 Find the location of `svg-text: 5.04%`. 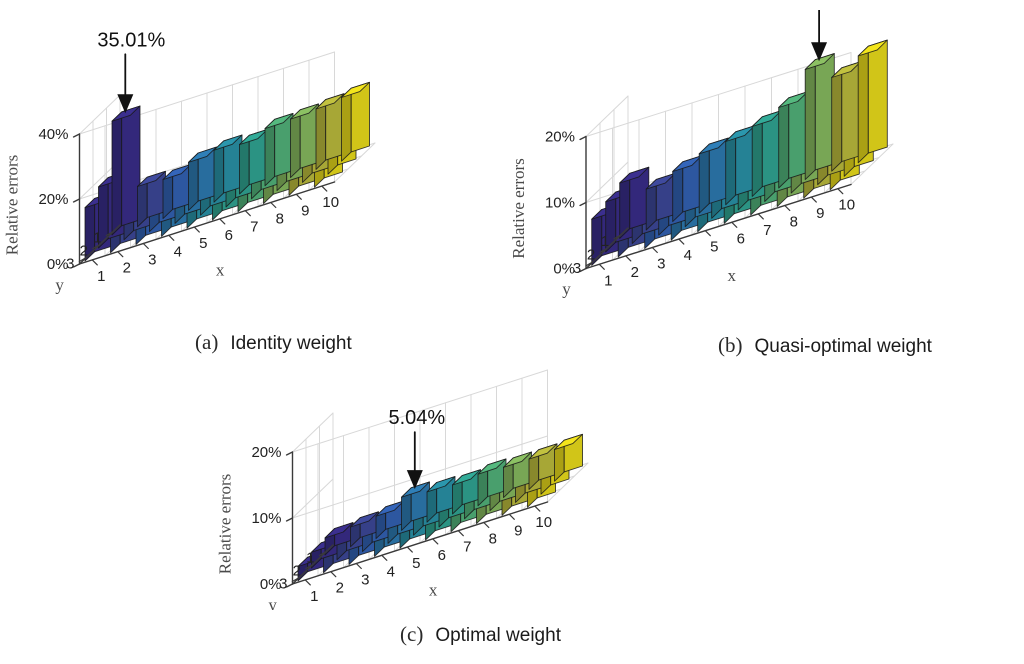

svg-text: 5.04% is located at coordinates (416, 418).